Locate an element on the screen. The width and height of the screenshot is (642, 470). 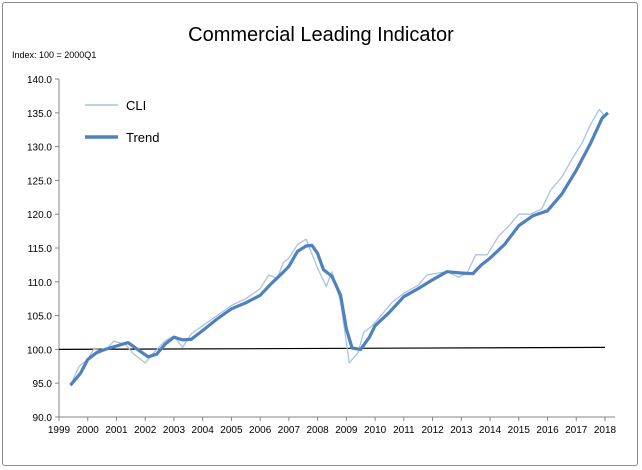
x-tick-label: 2014 is located at coordinates (490, 430).